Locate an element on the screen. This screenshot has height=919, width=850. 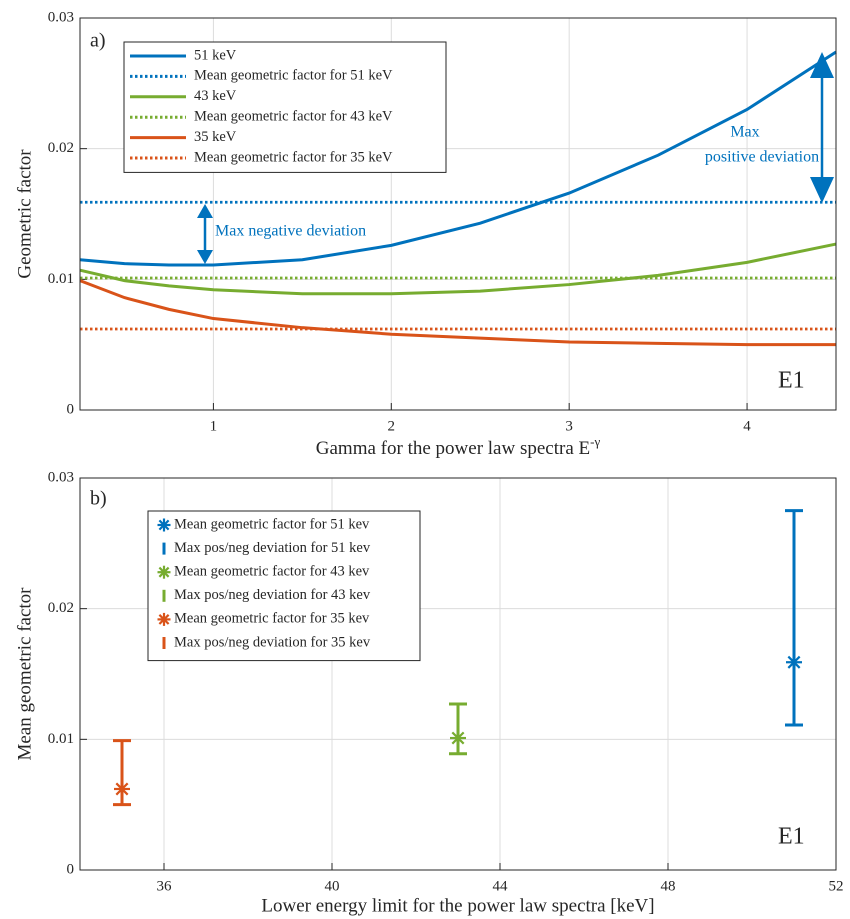
x-tick-label: 2 is located at coordinates (392, 426).